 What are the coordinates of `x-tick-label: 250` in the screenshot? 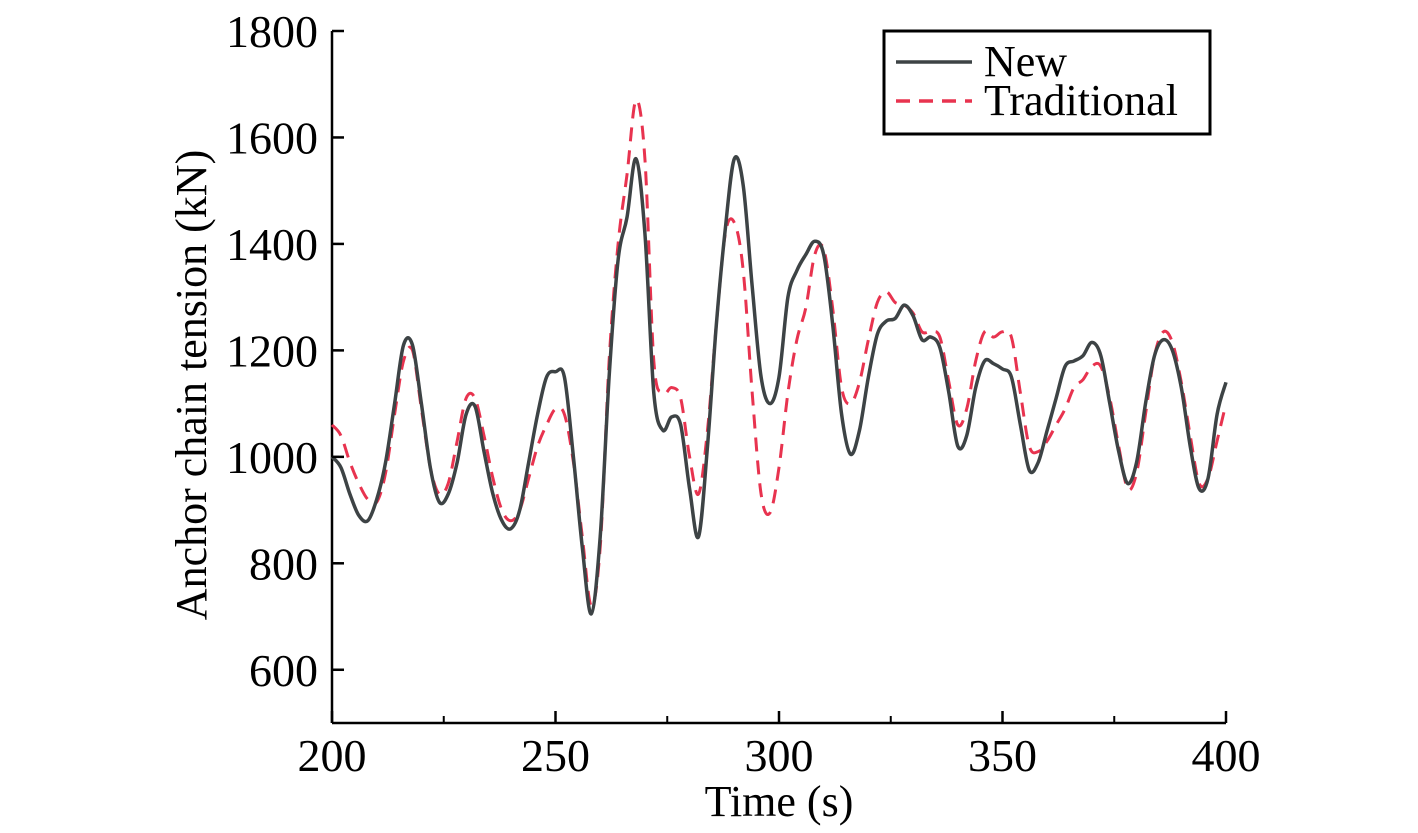 It's located at (555, 755).